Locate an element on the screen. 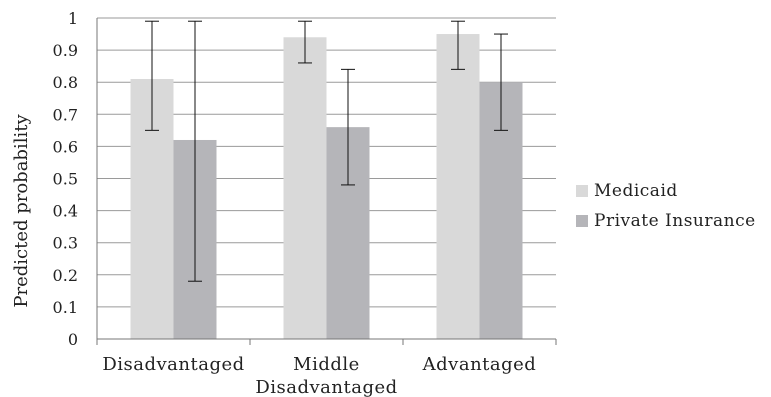  y-tick-label-1: 0.1 is located at coordinates (65, 307).